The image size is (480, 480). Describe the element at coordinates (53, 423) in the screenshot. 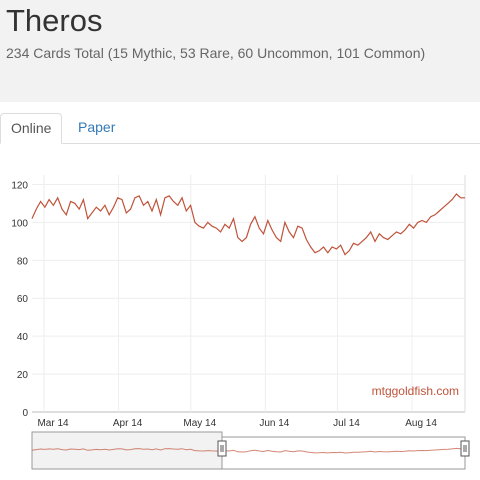

I see `x-tick-label: Mar 14` at that location.